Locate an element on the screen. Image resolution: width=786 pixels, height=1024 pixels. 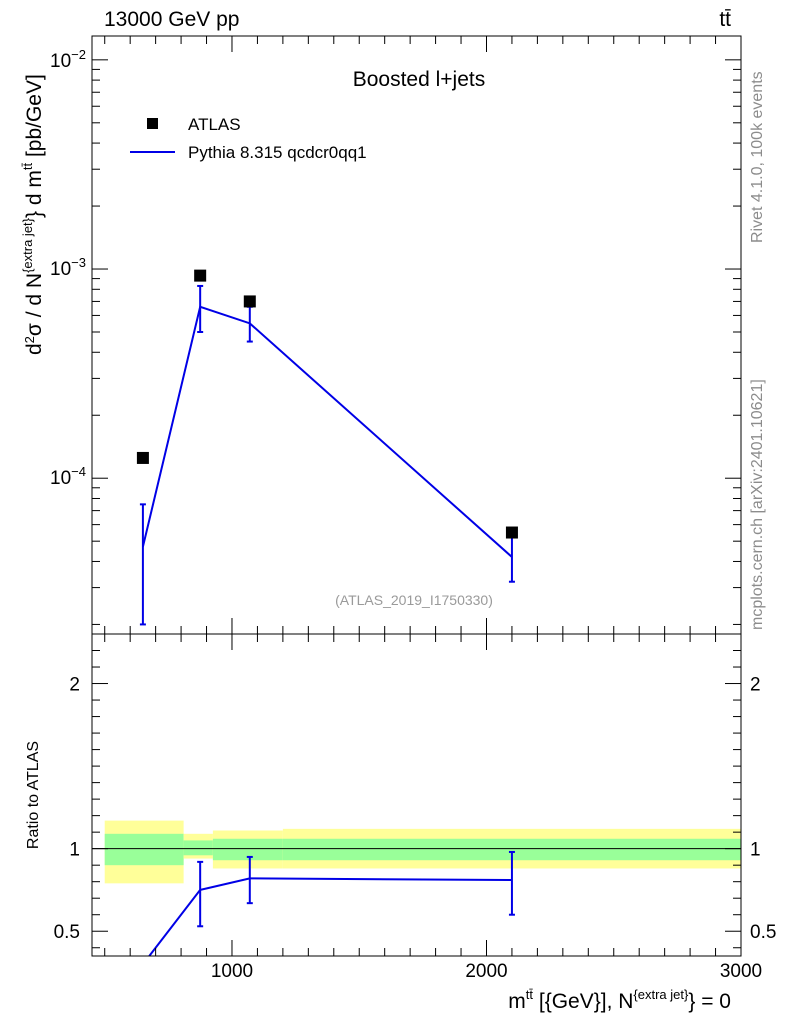
ratio-y-tick-label: 0.5 is located at coordinates (67, 932).